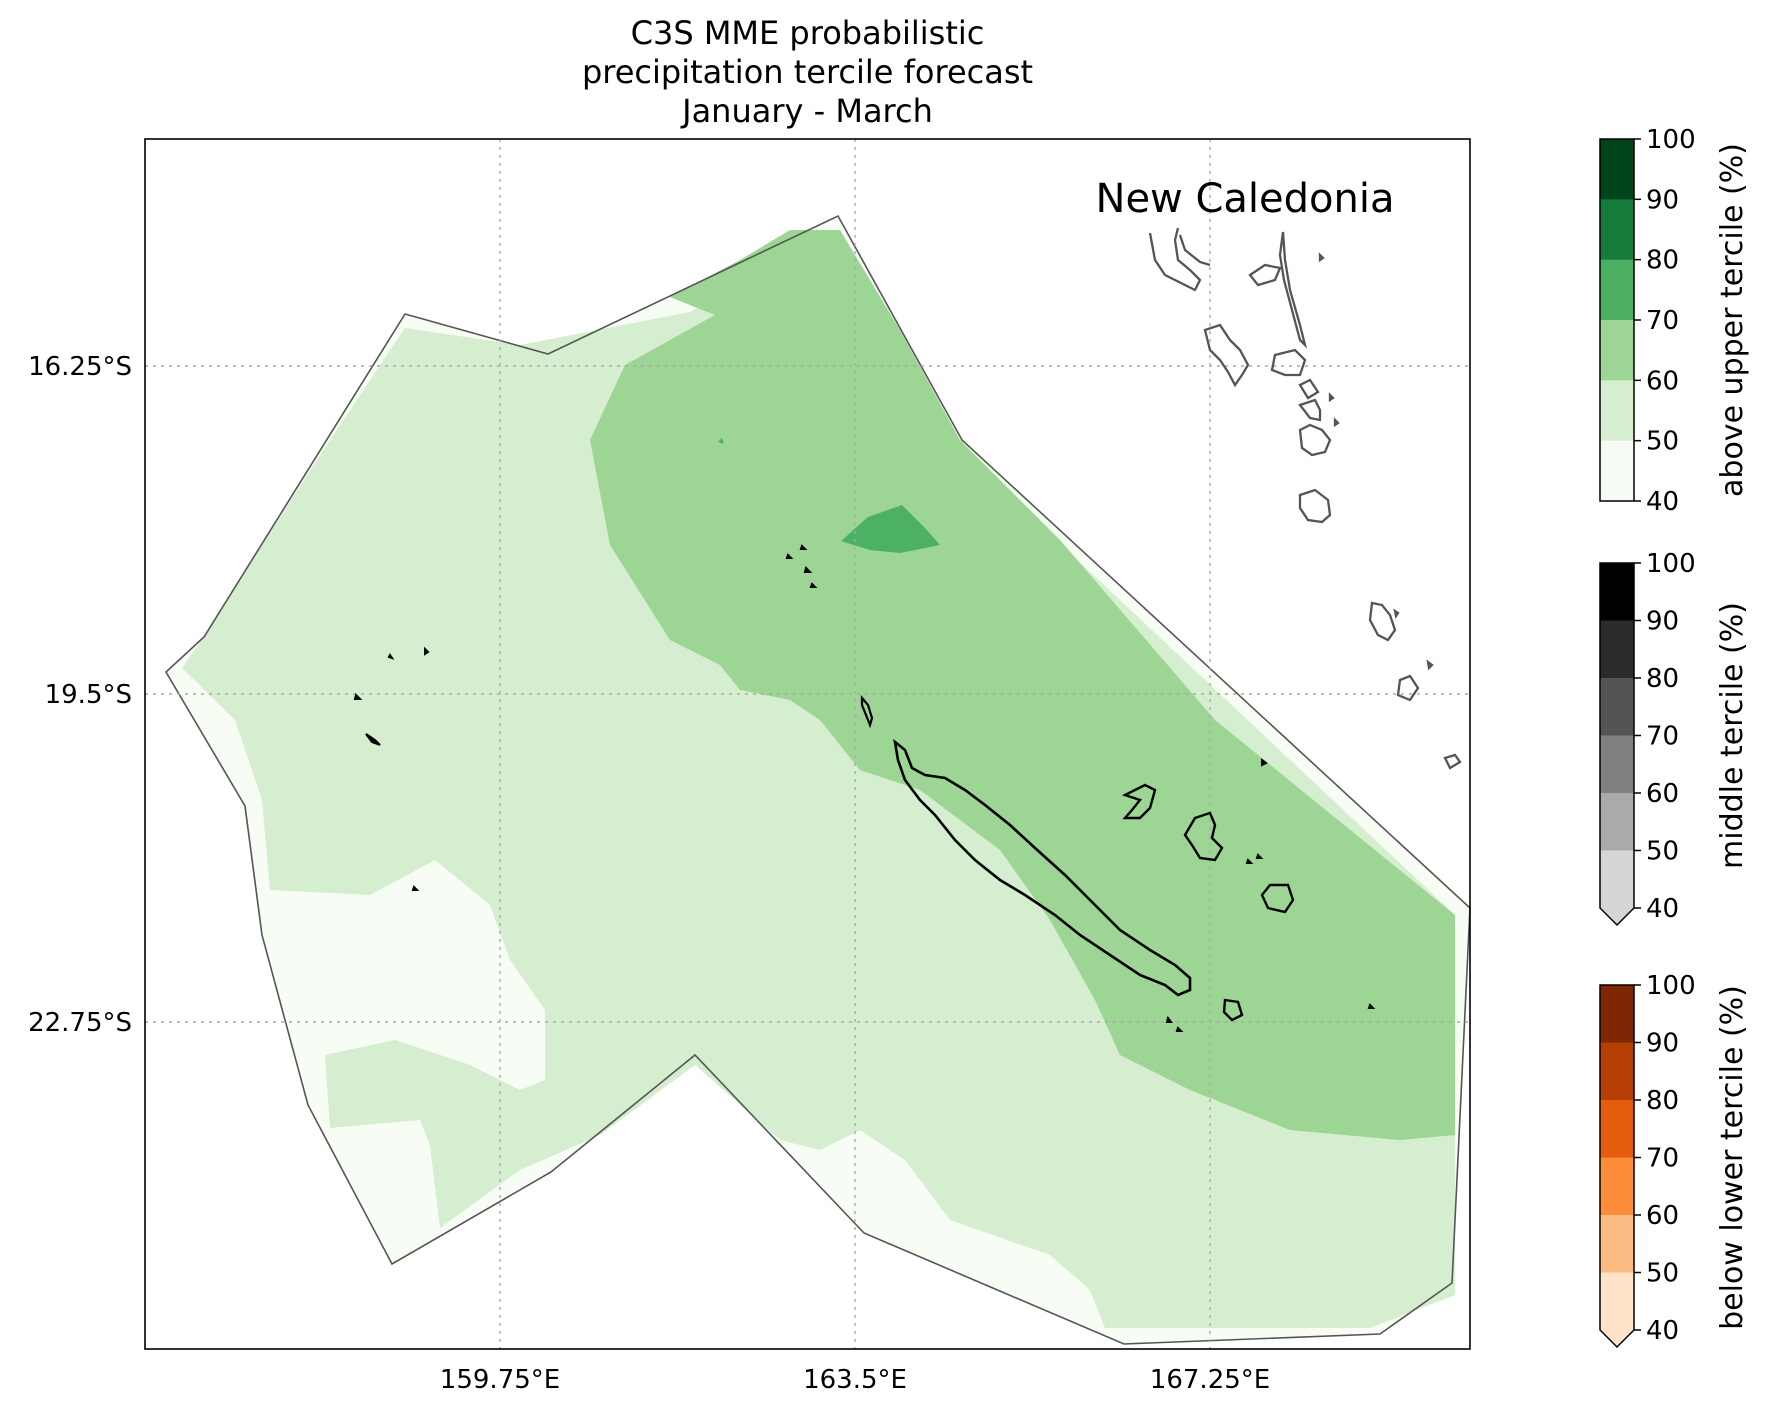 The width and height of the screenshot is (1766, 1408). Describe the element at coordinates (721, 441) in the screenshot. I see `probability-area-70-80-small` at that location.